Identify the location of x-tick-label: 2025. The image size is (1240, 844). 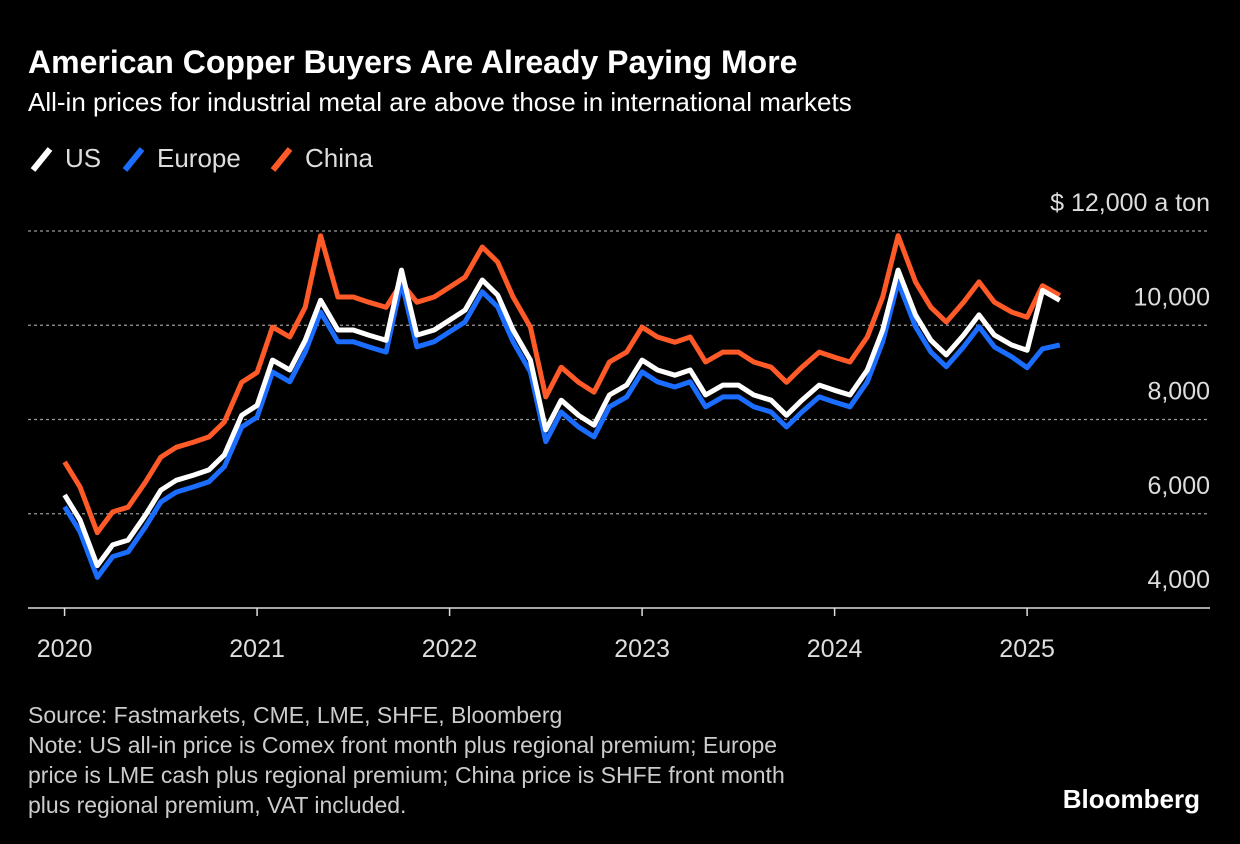
(1027, 649).